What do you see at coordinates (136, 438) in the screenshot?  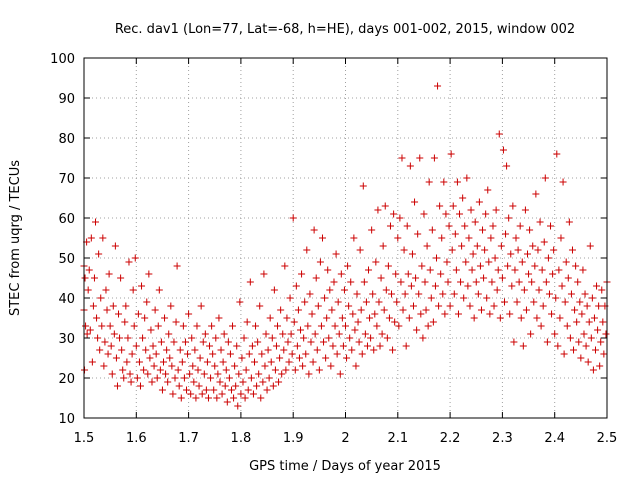 I see `x-tick-label: 1.6` at bounding box center [136, 438].